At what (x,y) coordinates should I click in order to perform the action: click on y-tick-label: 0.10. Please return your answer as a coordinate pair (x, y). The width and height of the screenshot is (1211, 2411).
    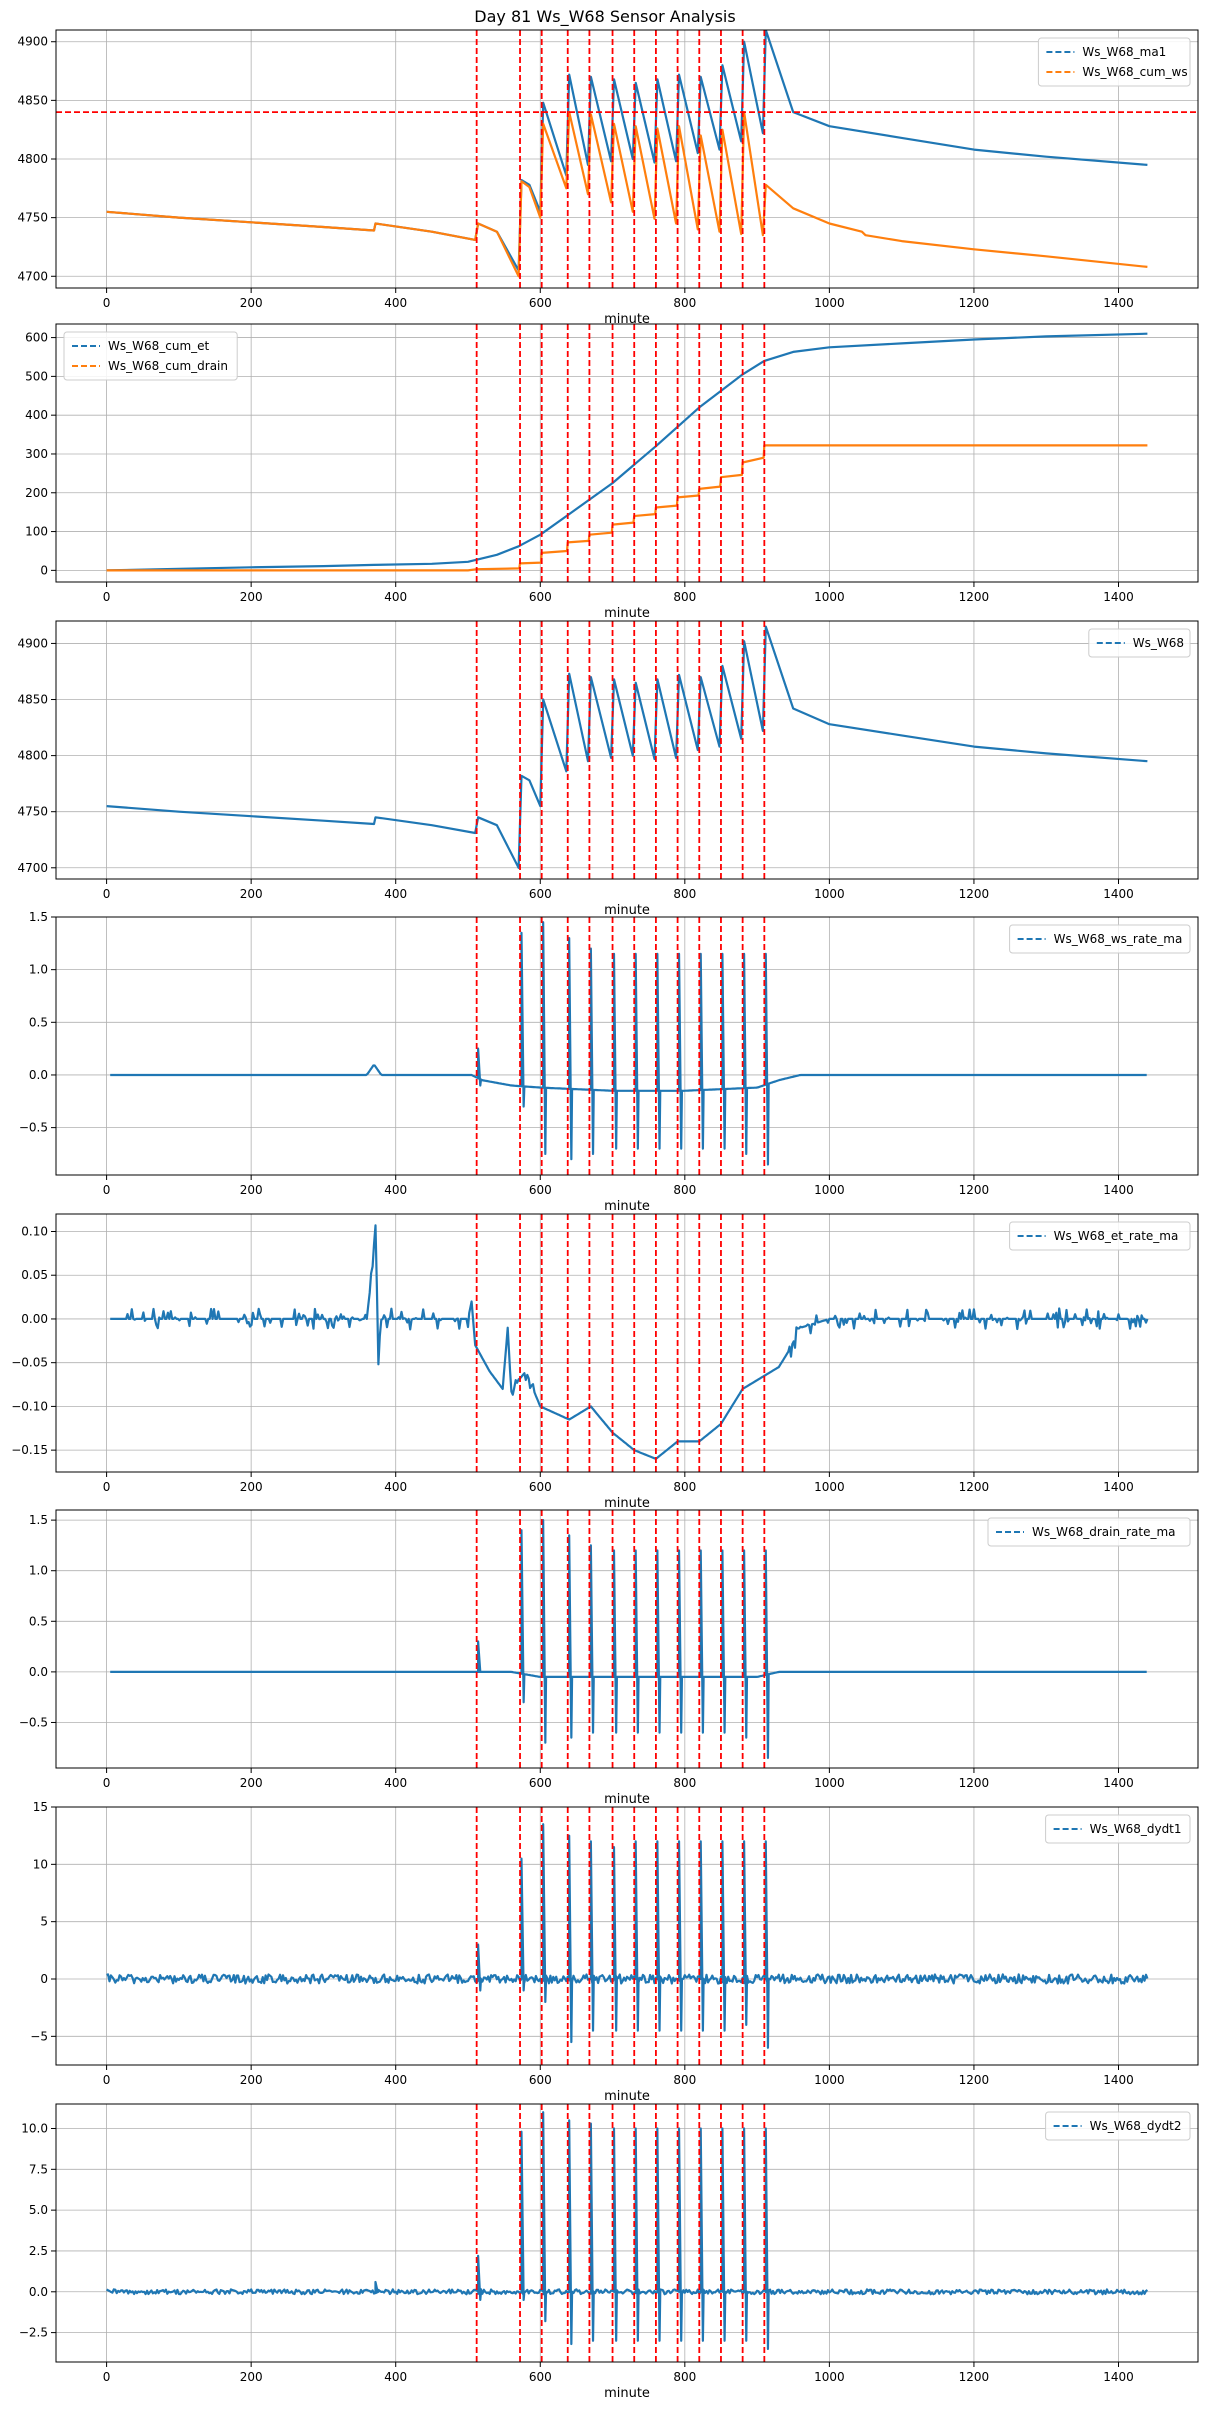
    Looking at the image, I should click on (34, 1231).